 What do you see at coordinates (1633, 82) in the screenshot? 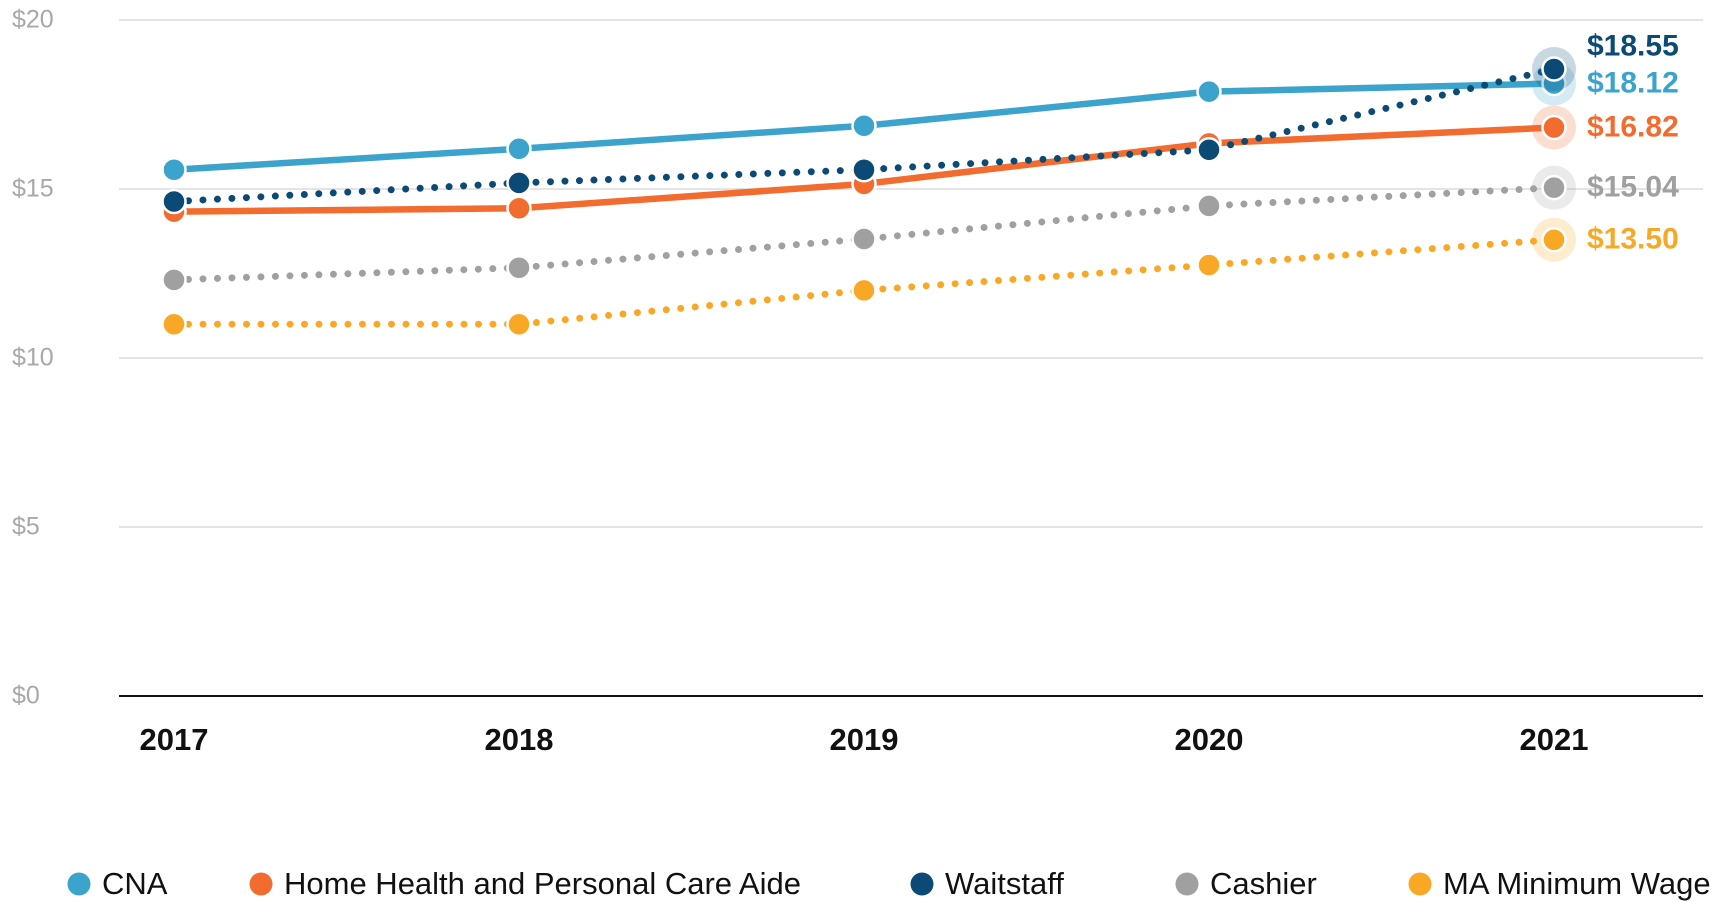
I see `end-label: $18.12` at bounding box center [1633, 82].